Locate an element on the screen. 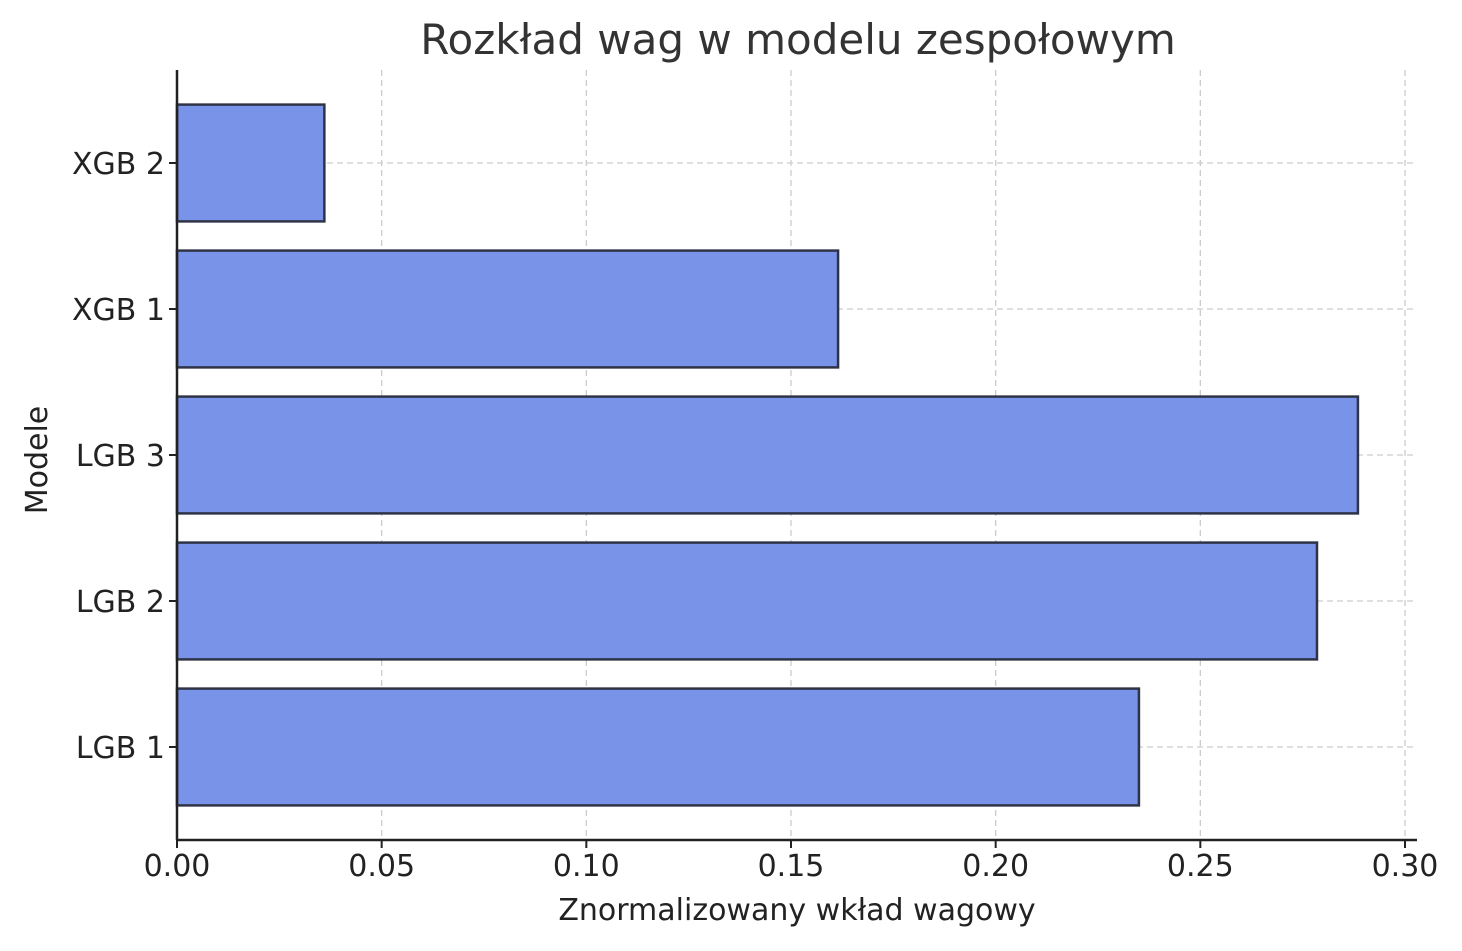 The height and width of the screenshot is (951, 1462). y-tick-label: LGB 1 is located at coordinates (120, 748).